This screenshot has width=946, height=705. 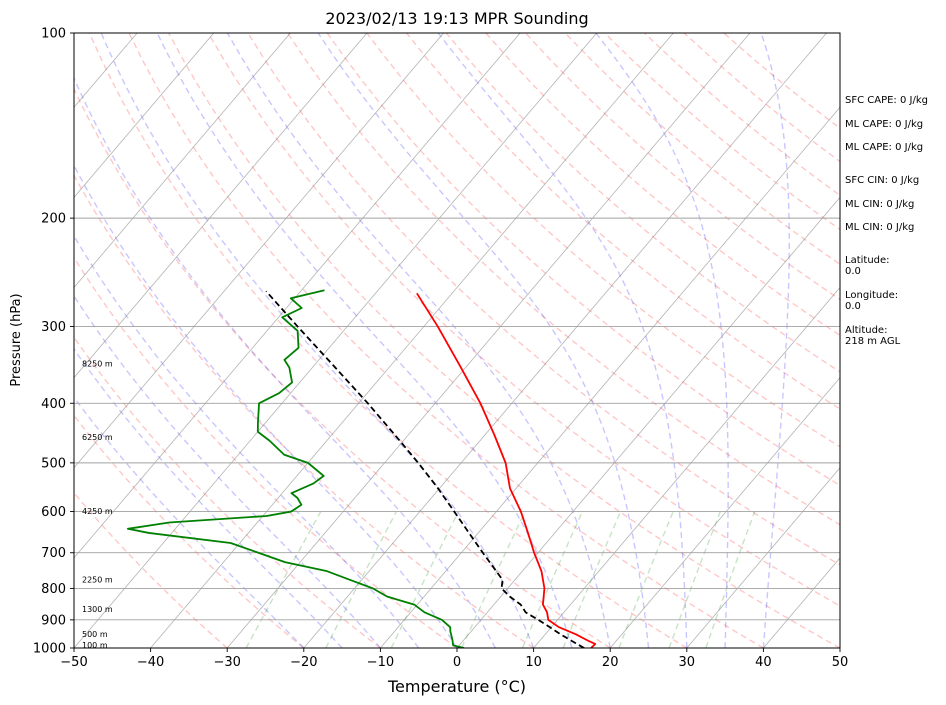 What do you see at coordinates (16, 339) in the screenshot?
I see `y-axis-label: Pressure (hPa)` at bounding box center [16, 339].